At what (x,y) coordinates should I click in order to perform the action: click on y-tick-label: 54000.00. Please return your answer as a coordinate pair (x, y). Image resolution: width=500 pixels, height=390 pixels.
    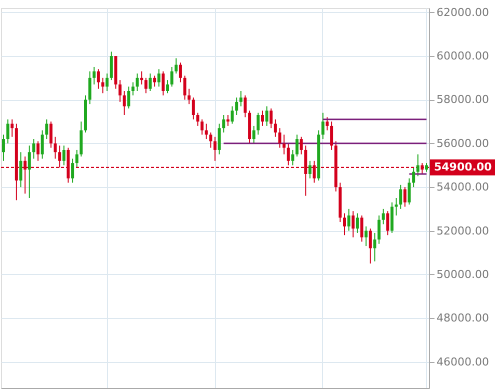
    Looking at the image, I should click on (462, 187).